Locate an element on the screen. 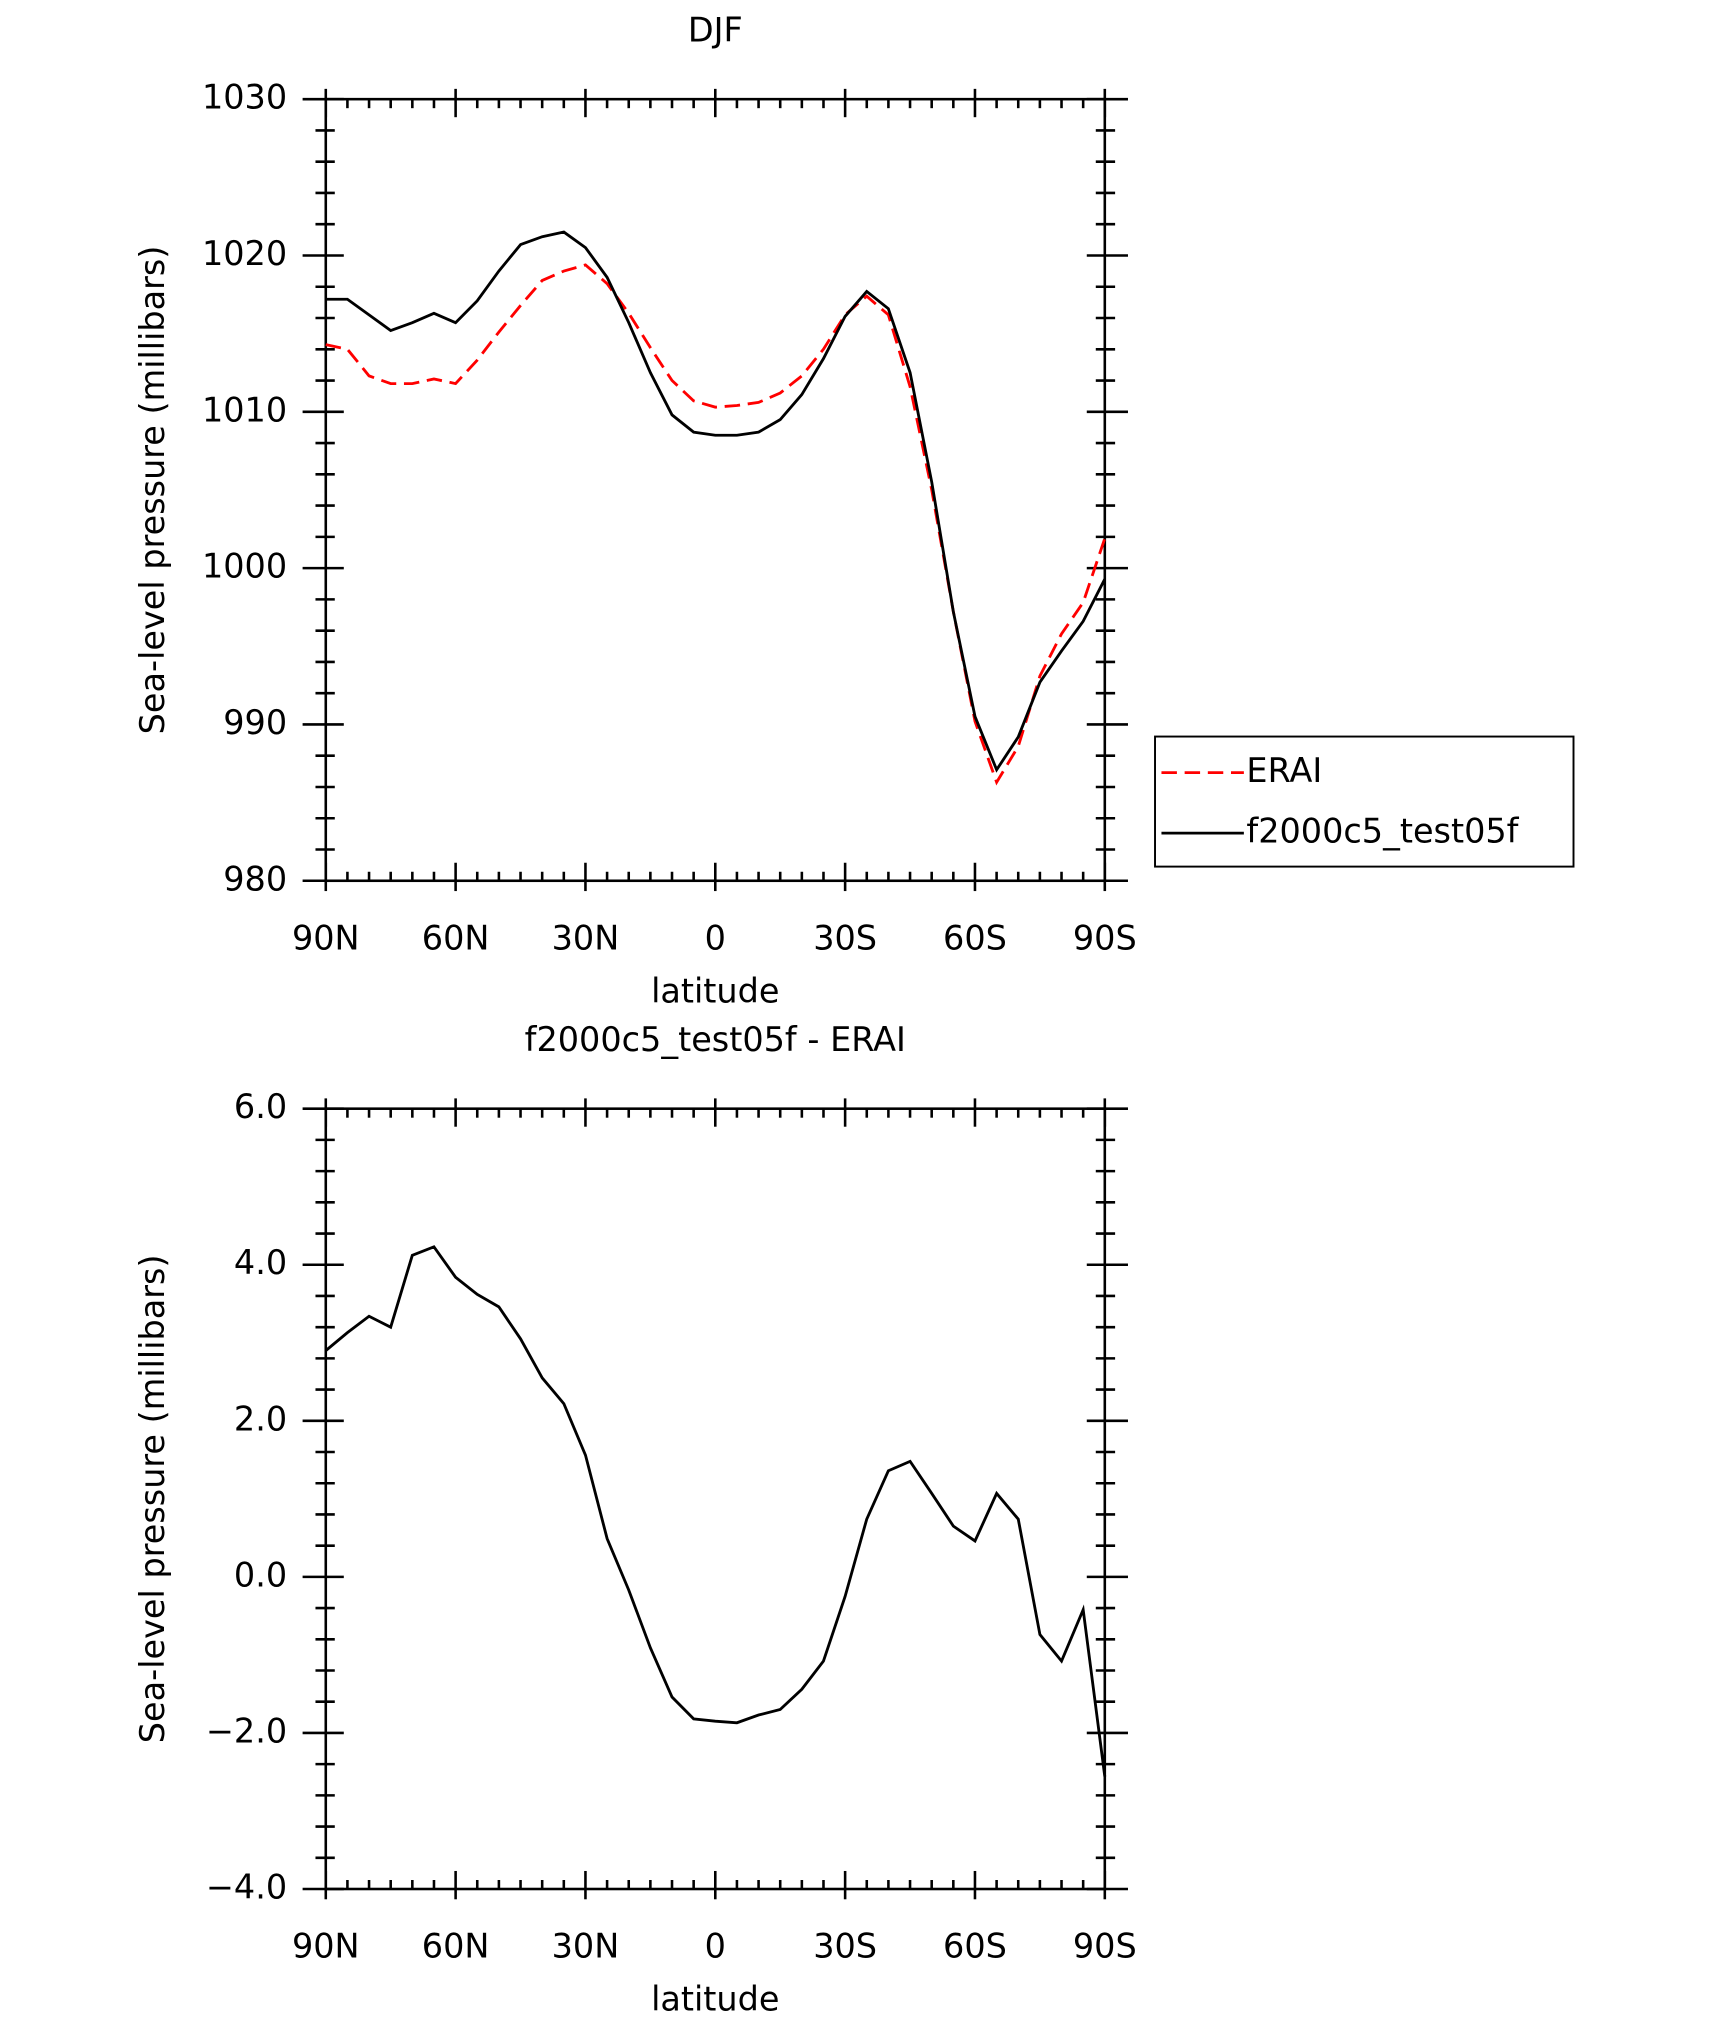 The height and width of the screenshot is (2021, 1710). y-tick-label: 6.0 is located at coordinates (260, 1106).